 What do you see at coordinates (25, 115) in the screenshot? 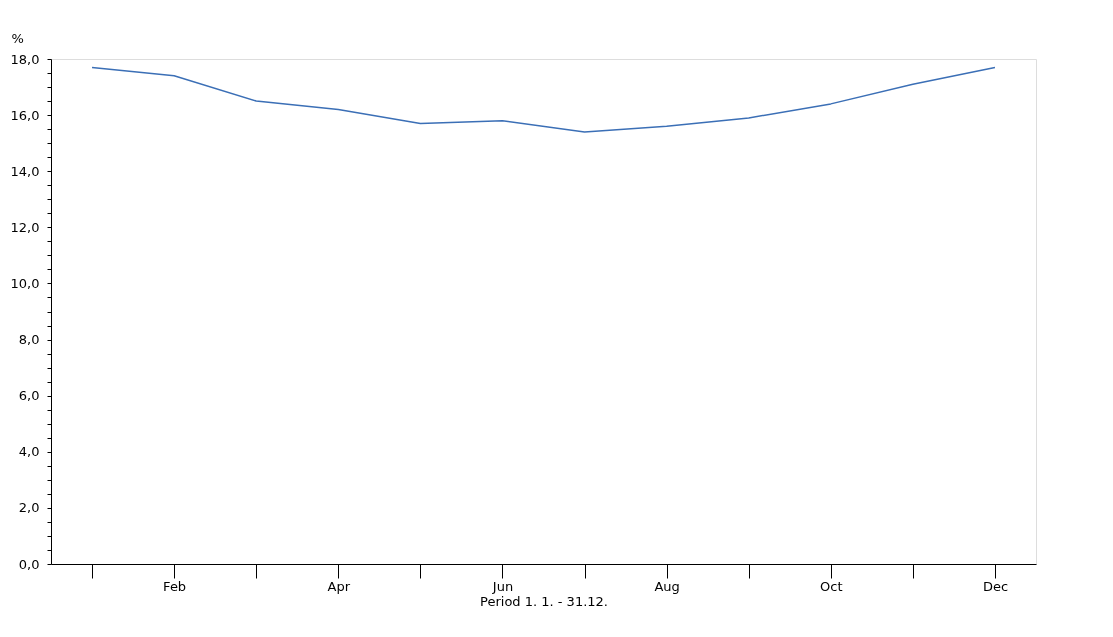
I see `y-tick-label: 16,0` at bounding box center [25, 115].